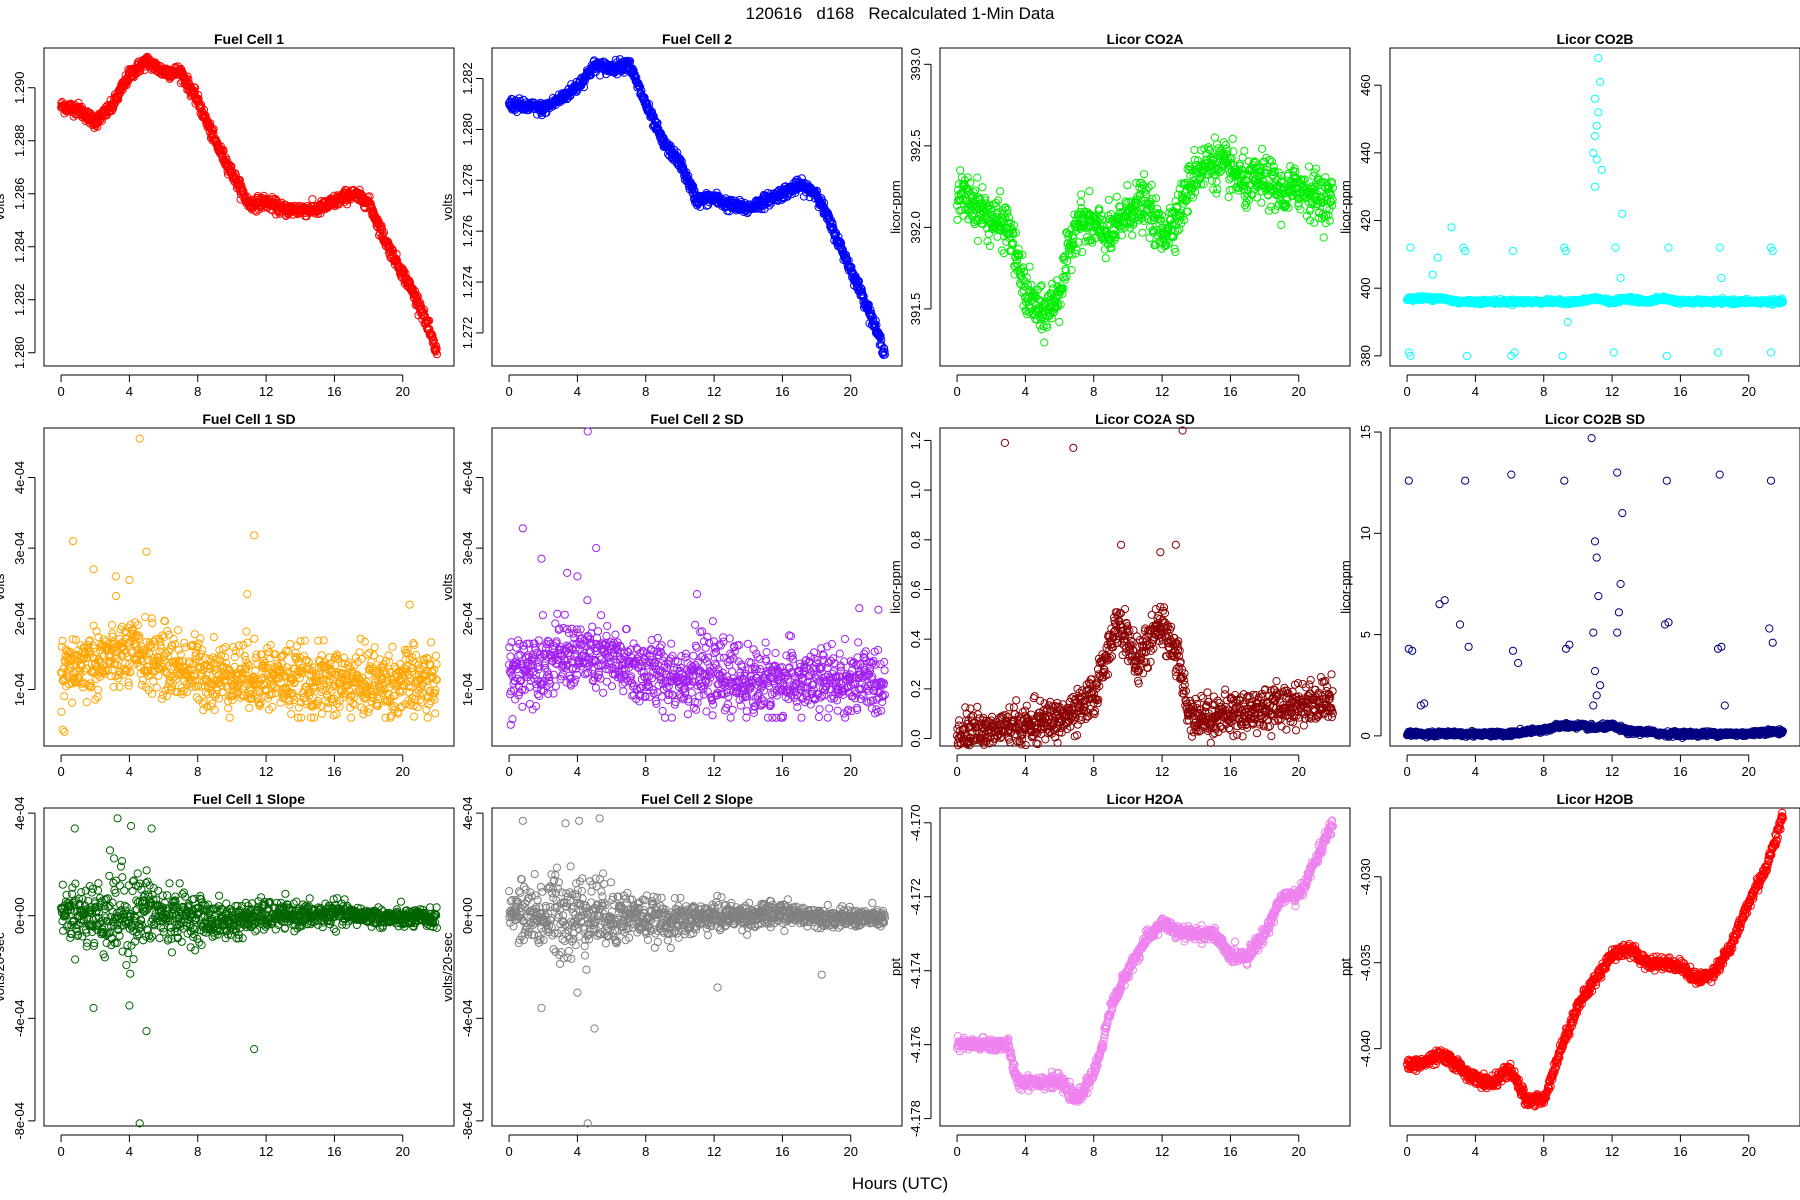  I want to click on y-tick-label: 1.284, so click(19, 246).